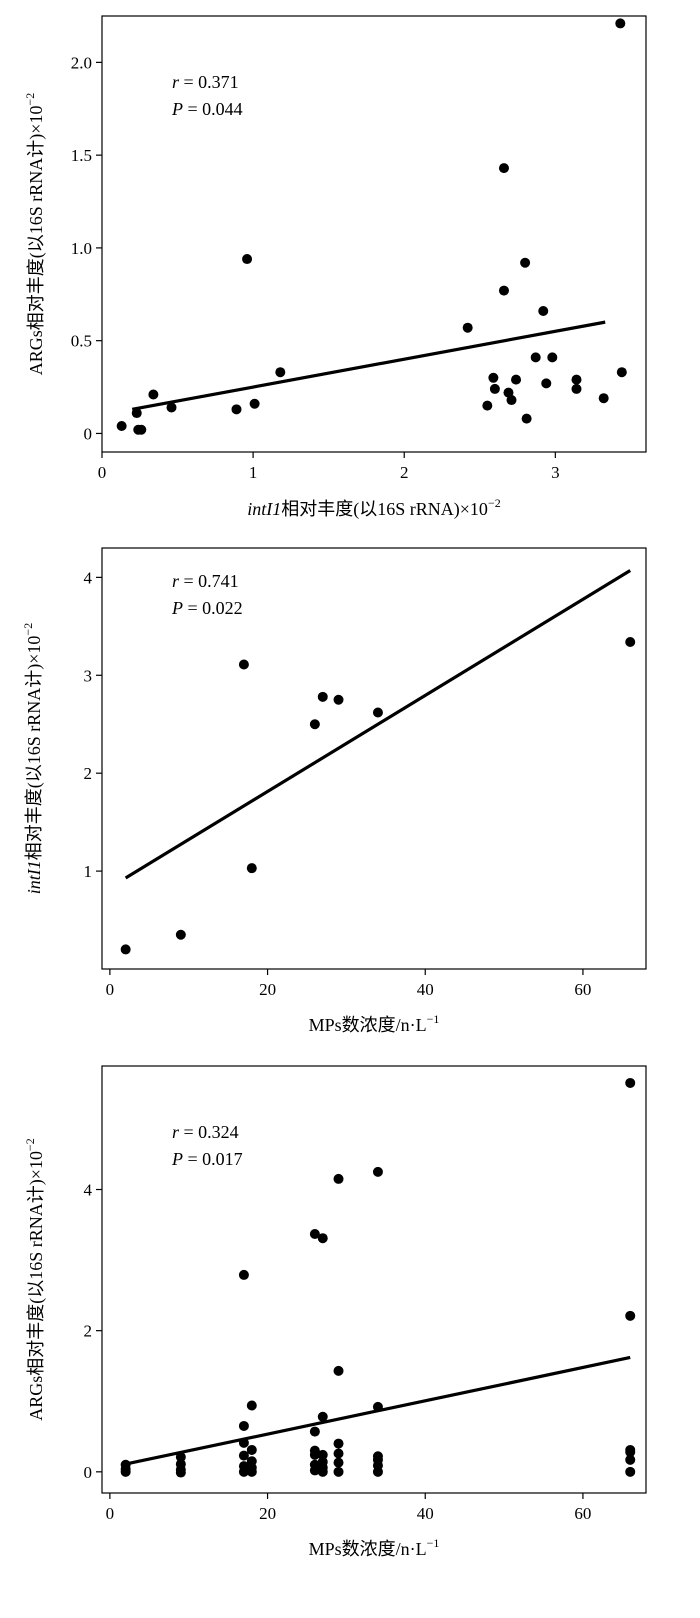 Image resolution: width=700 pixels, height=1618 pixels. I want to click on x-tick-label: 3, so click(555, 472).